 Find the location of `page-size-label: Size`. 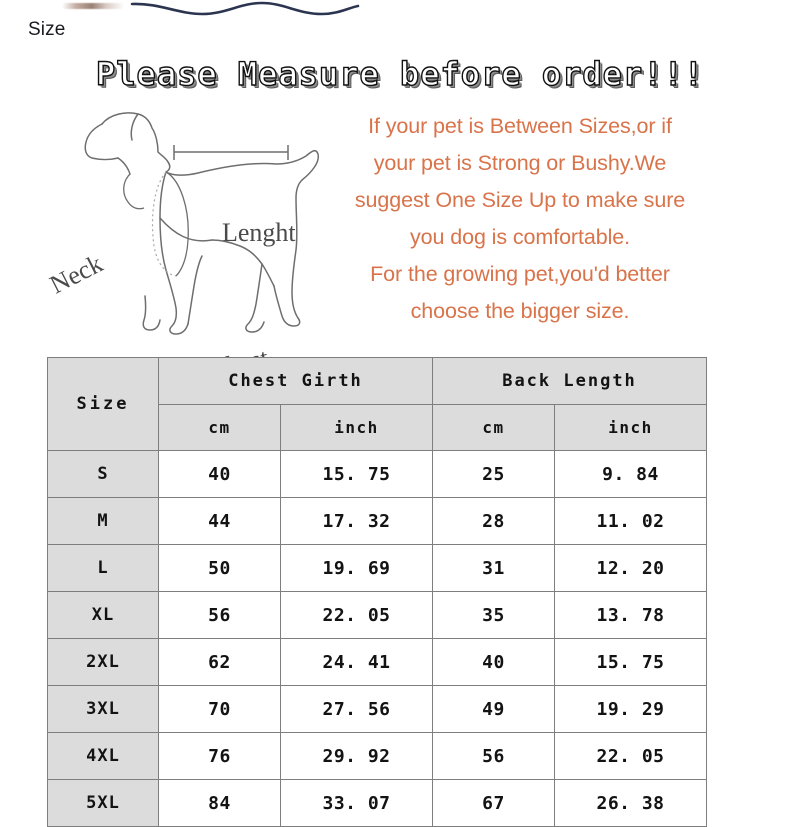

page-size-label: Size is located at coordinates (47, 29).